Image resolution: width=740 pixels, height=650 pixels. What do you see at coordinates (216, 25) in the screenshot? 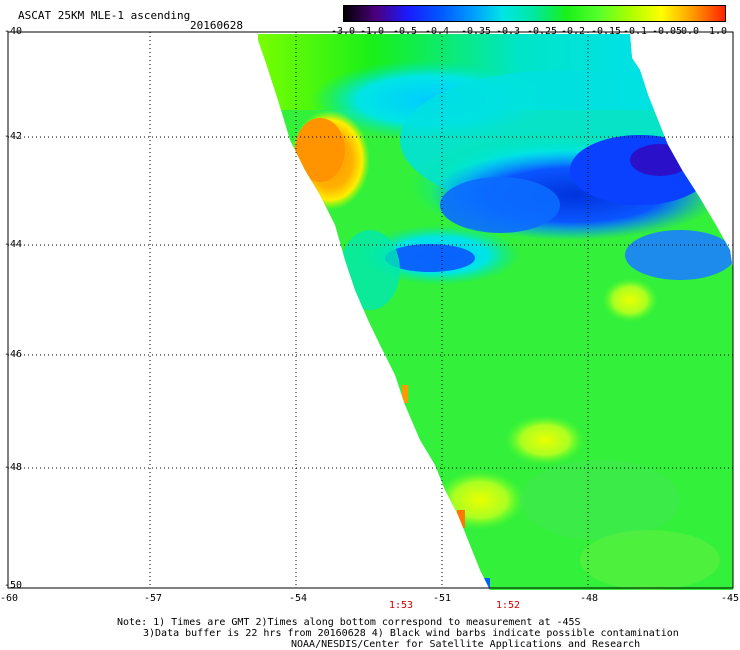
I see `map-date: 20160628` at bounding box center [216, 25].